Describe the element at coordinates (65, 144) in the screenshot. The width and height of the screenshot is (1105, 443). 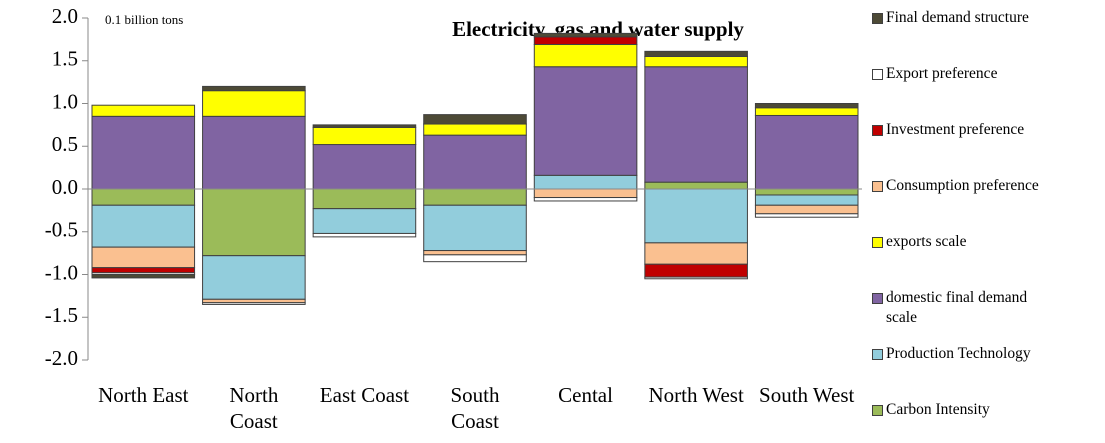
I see `y-tick-label: 0.5` at that location.